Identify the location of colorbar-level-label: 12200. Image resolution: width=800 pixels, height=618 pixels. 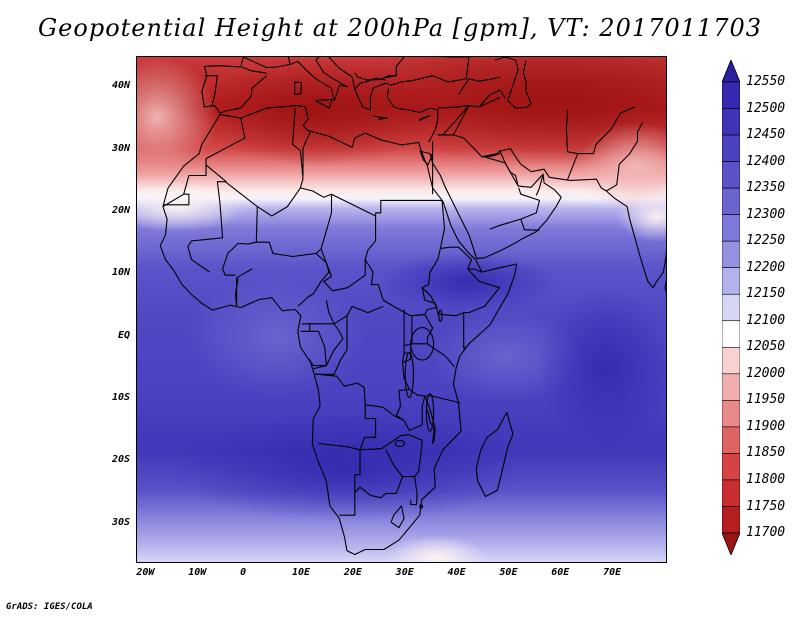
(766, 267).